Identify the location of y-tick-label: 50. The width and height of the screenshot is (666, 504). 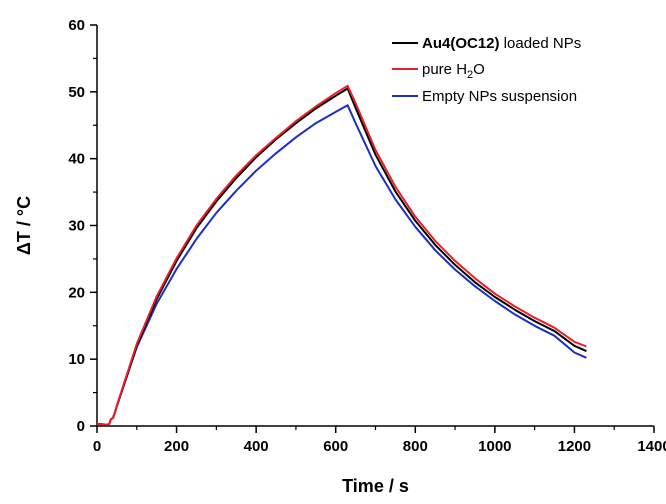
(76, 92).